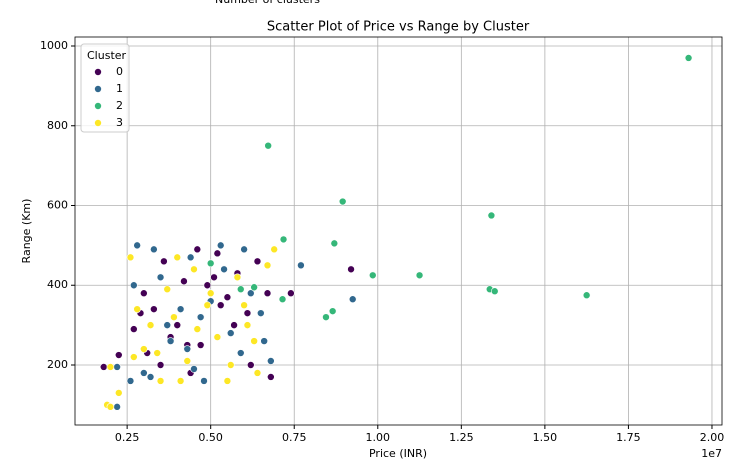  I want to click on x-tick-label: 0.25, so click(127, 437).